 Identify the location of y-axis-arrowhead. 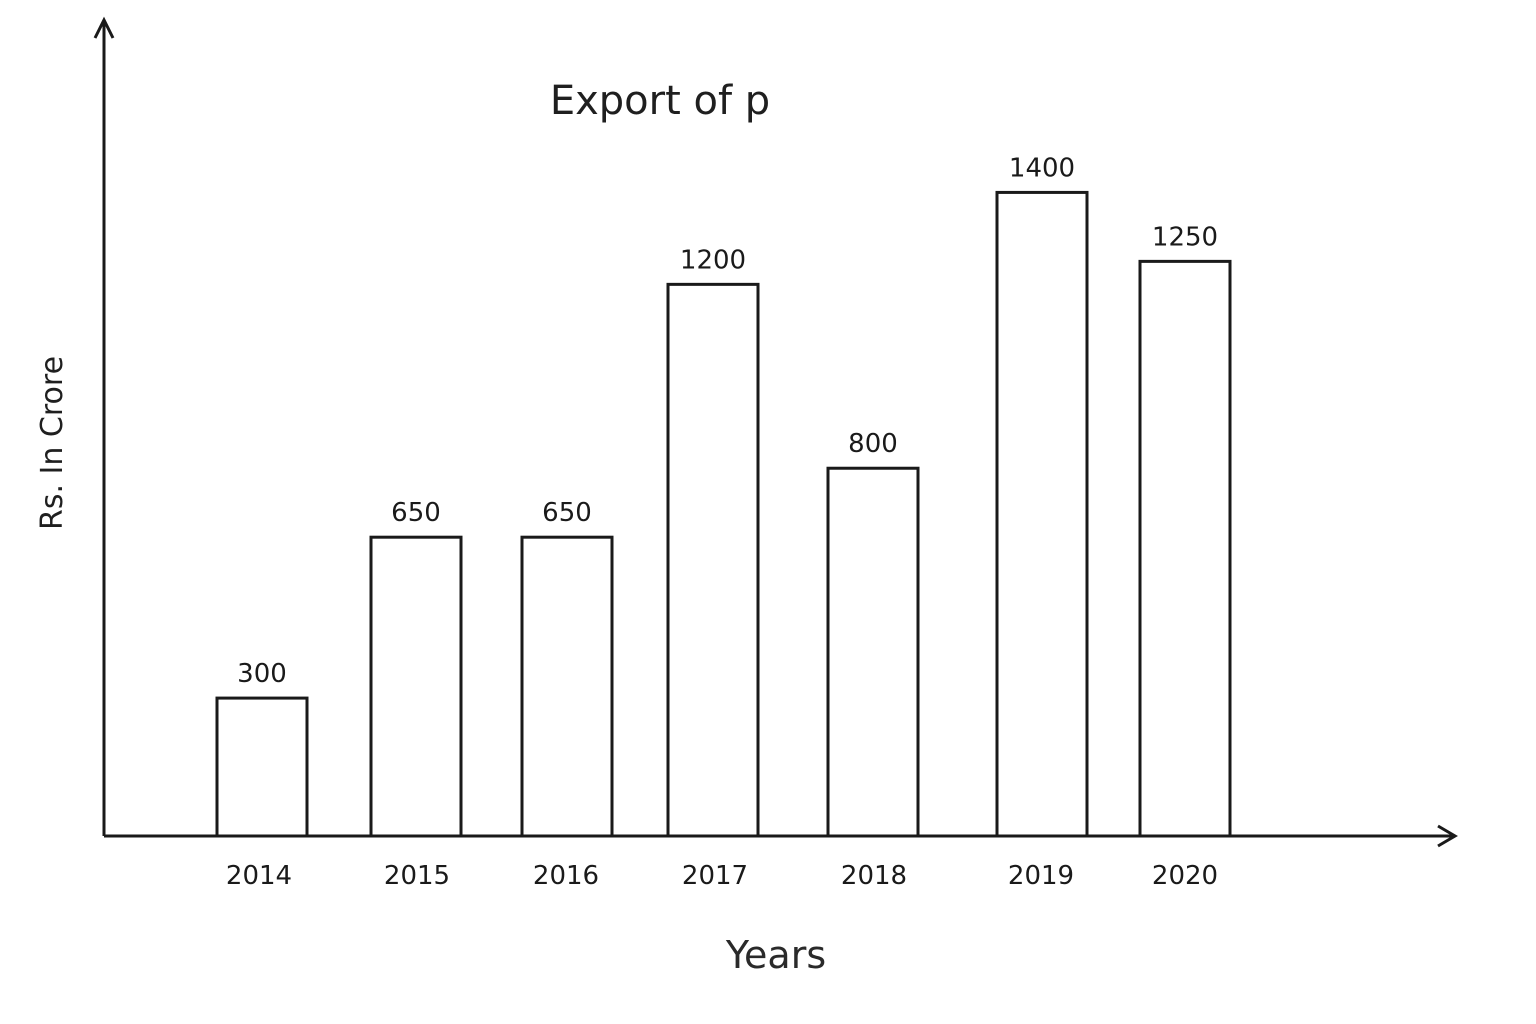
(104, 27).